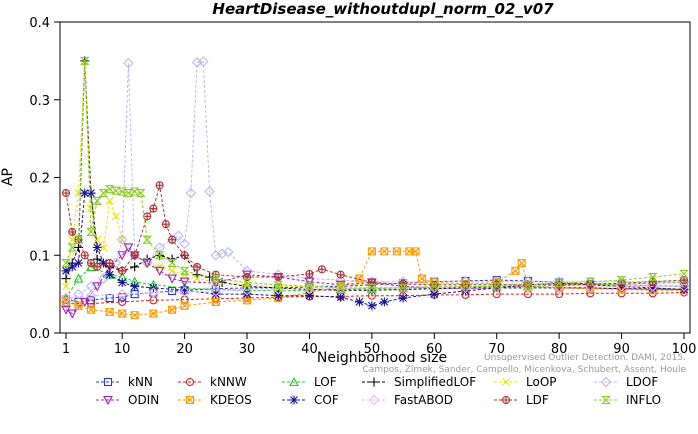  I want to click on legend-marker-loop, so click(506, 382).